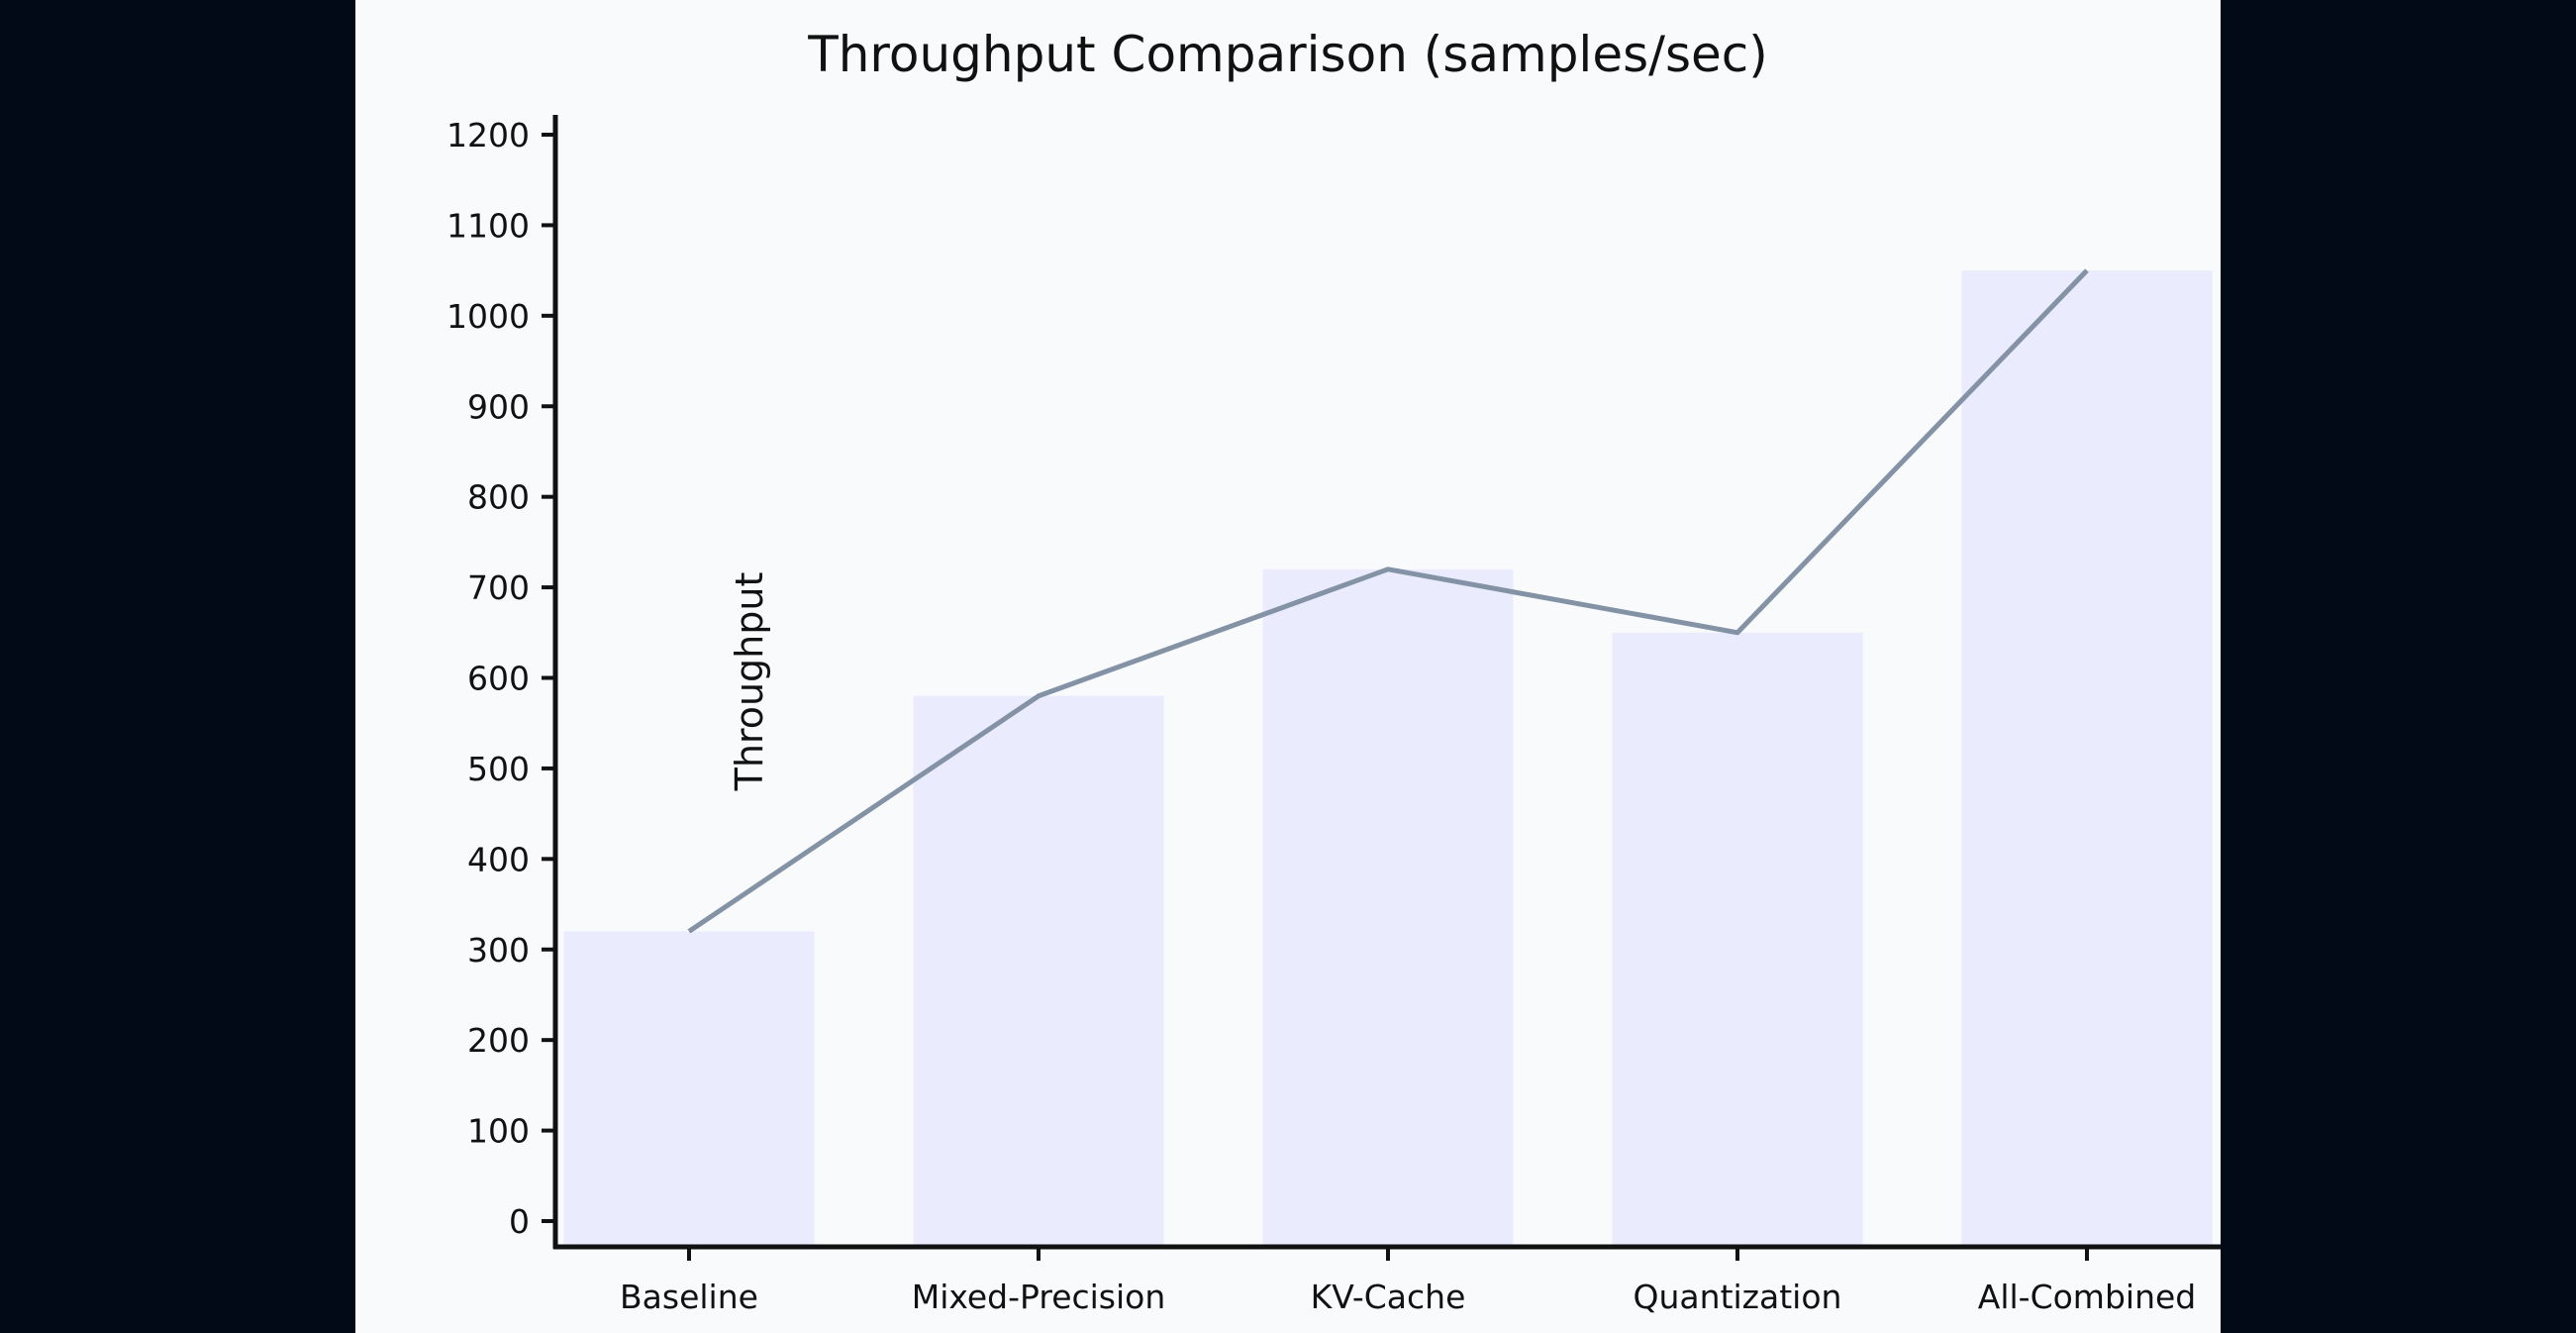 The width and height of the screenshot is (2576, 1333). Describe the element at coordinates (499, 406) in the screenshot. I see `y-tick-label: 900` at that location.